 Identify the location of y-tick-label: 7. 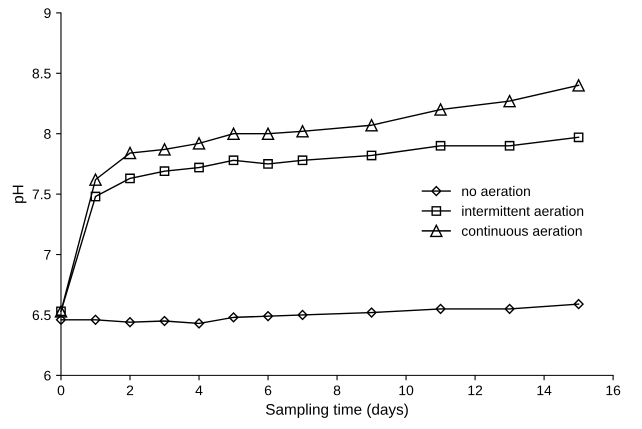
(47, 255).